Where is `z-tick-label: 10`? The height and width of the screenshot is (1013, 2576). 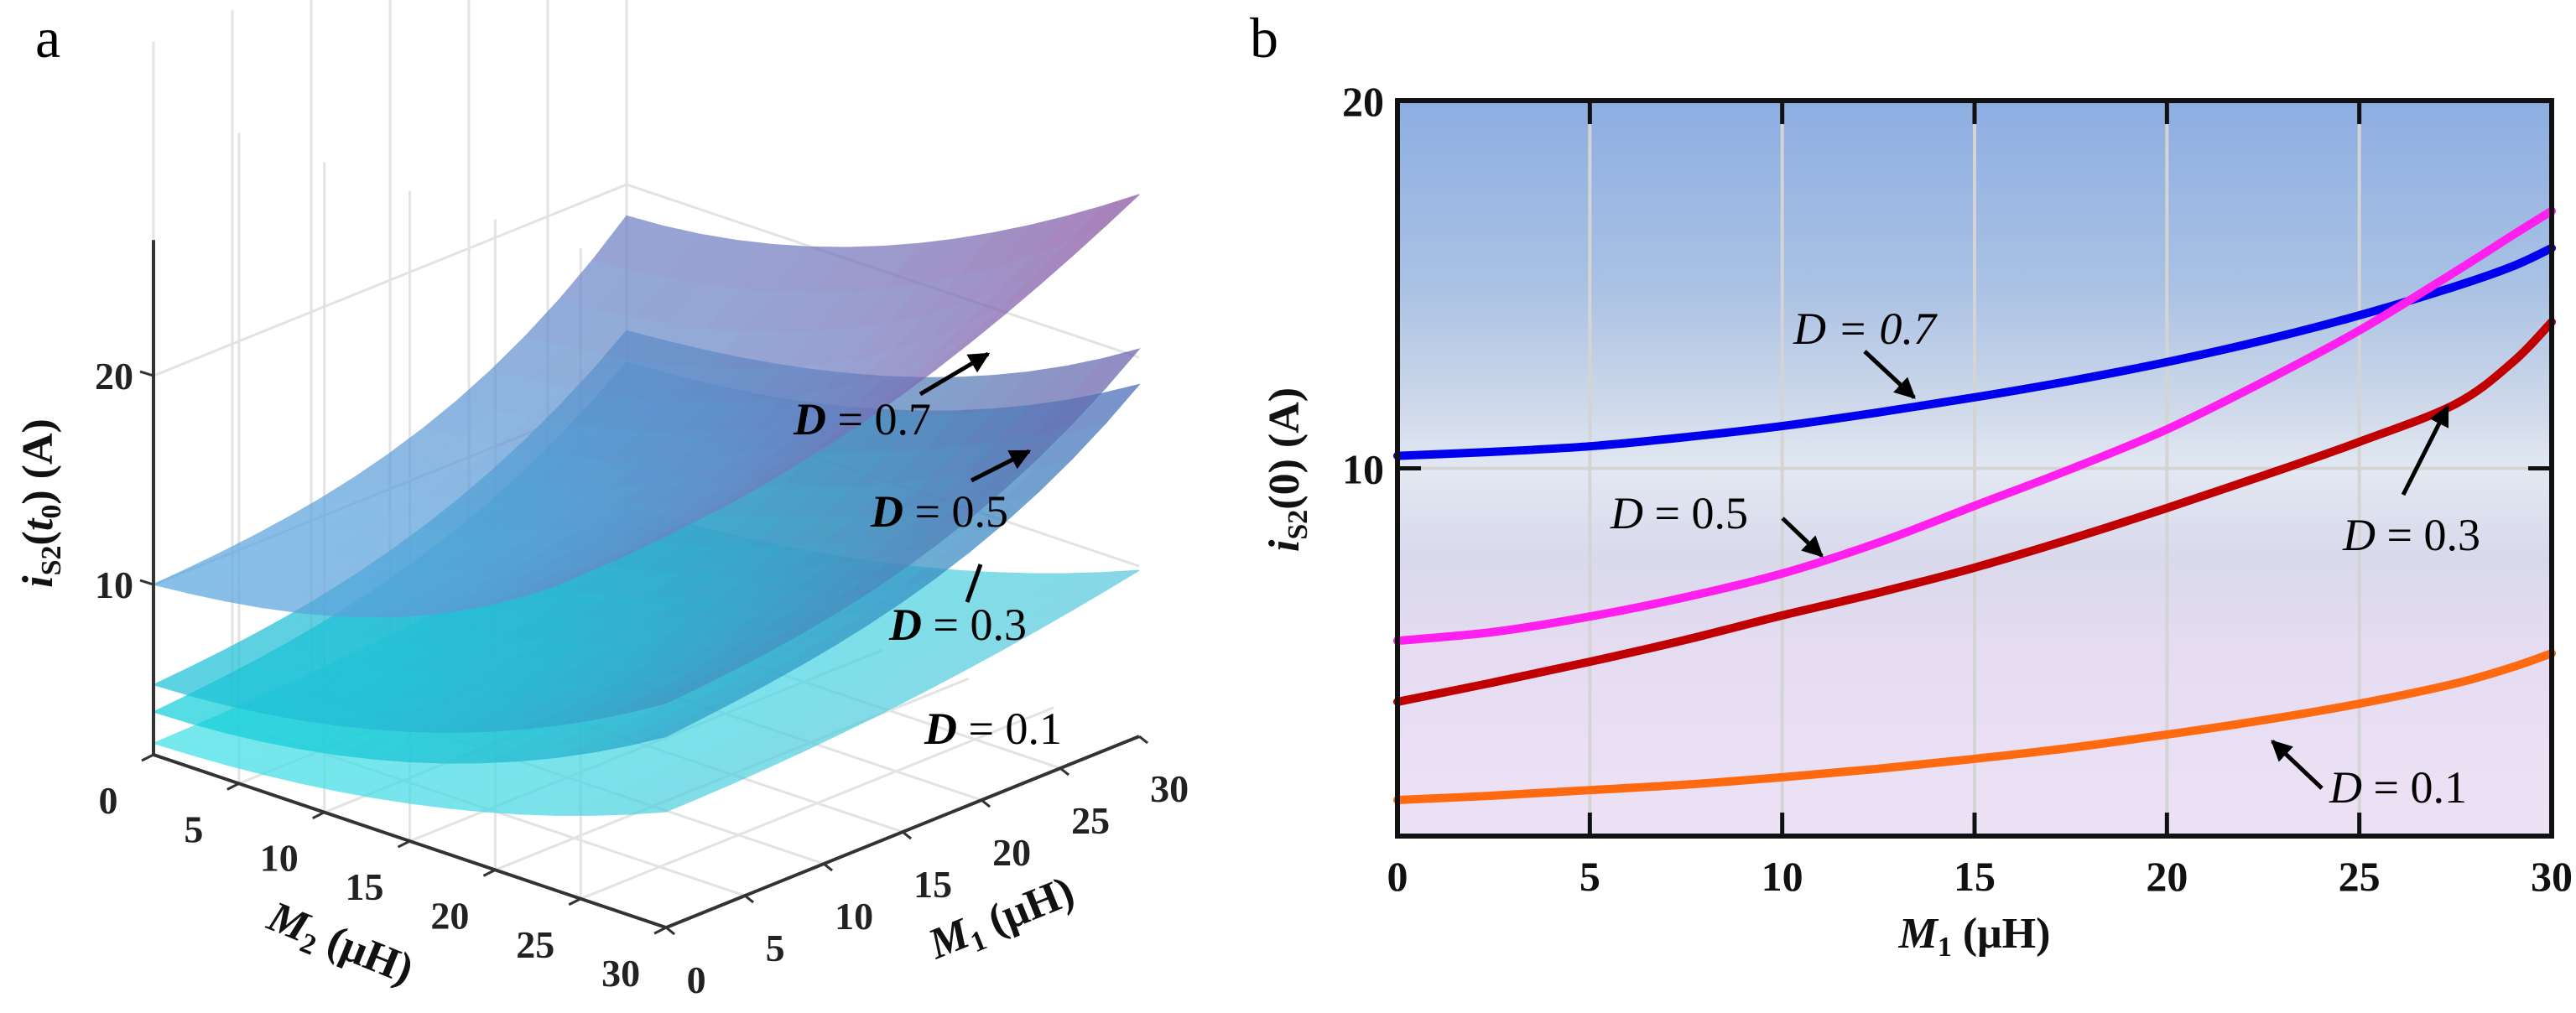
z-tick-label: 10 is located at coordinates (114, 585).